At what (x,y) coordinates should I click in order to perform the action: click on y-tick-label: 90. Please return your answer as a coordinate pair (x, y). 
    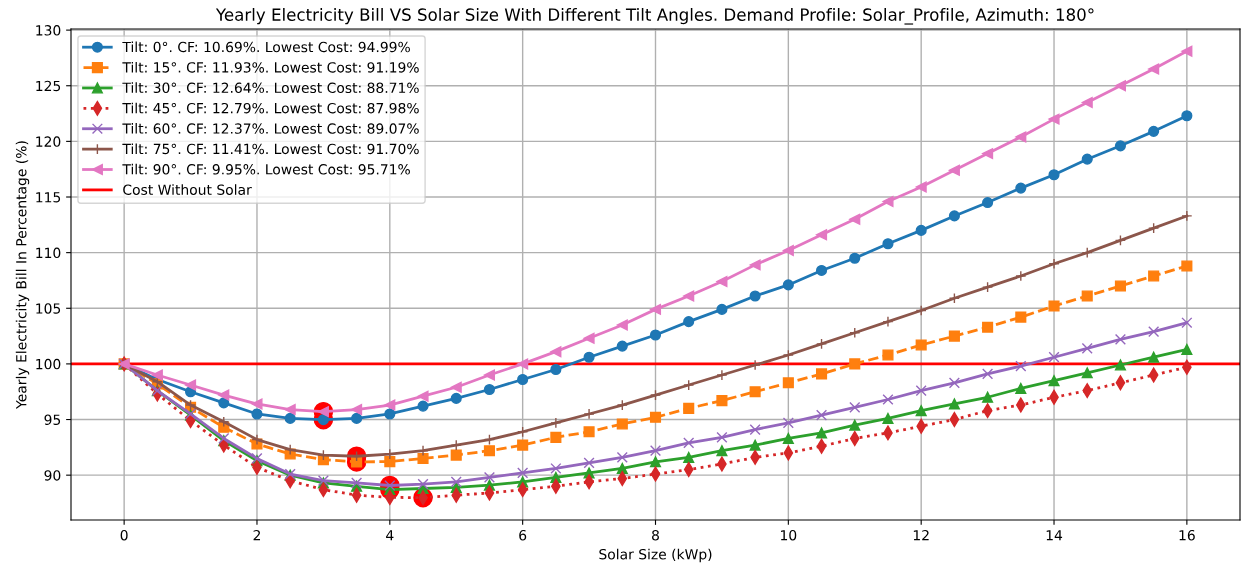
    Looking at the image, I should click on (52, 475).